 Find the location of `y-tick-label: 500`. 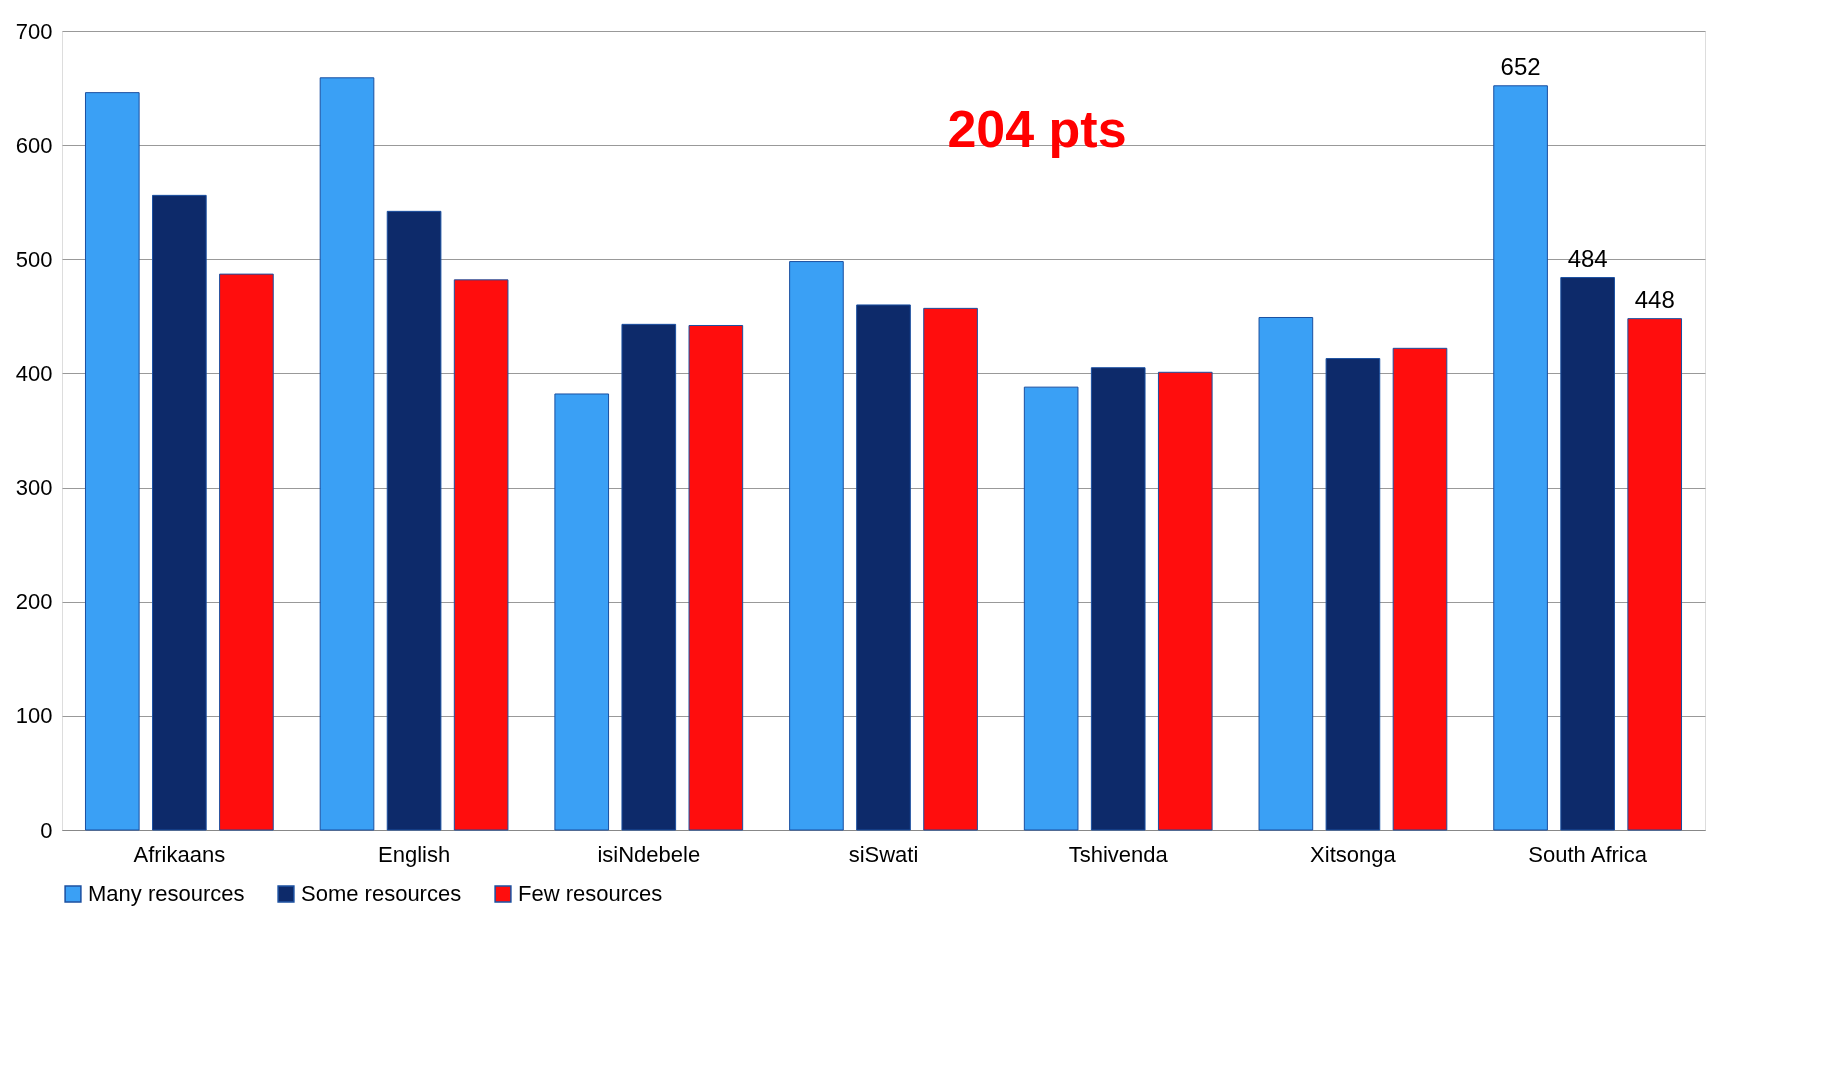

y-tick-label: 500 is located at coordinates (34, 259).